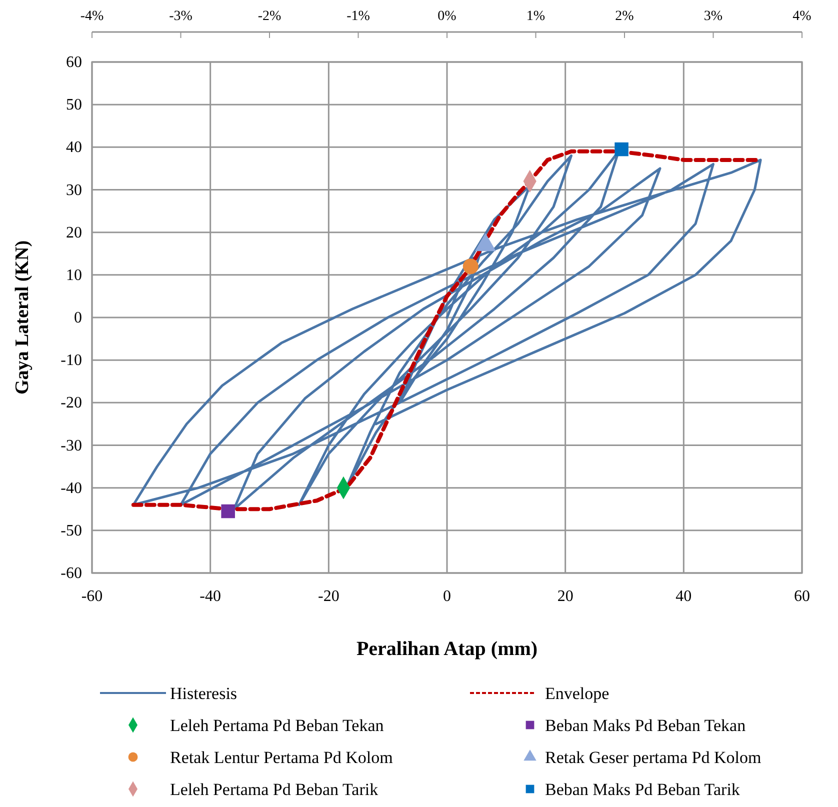 The height and width of the screenshot is (807, 838). I want to click on x-tick-label: -40, so click(210, 596).